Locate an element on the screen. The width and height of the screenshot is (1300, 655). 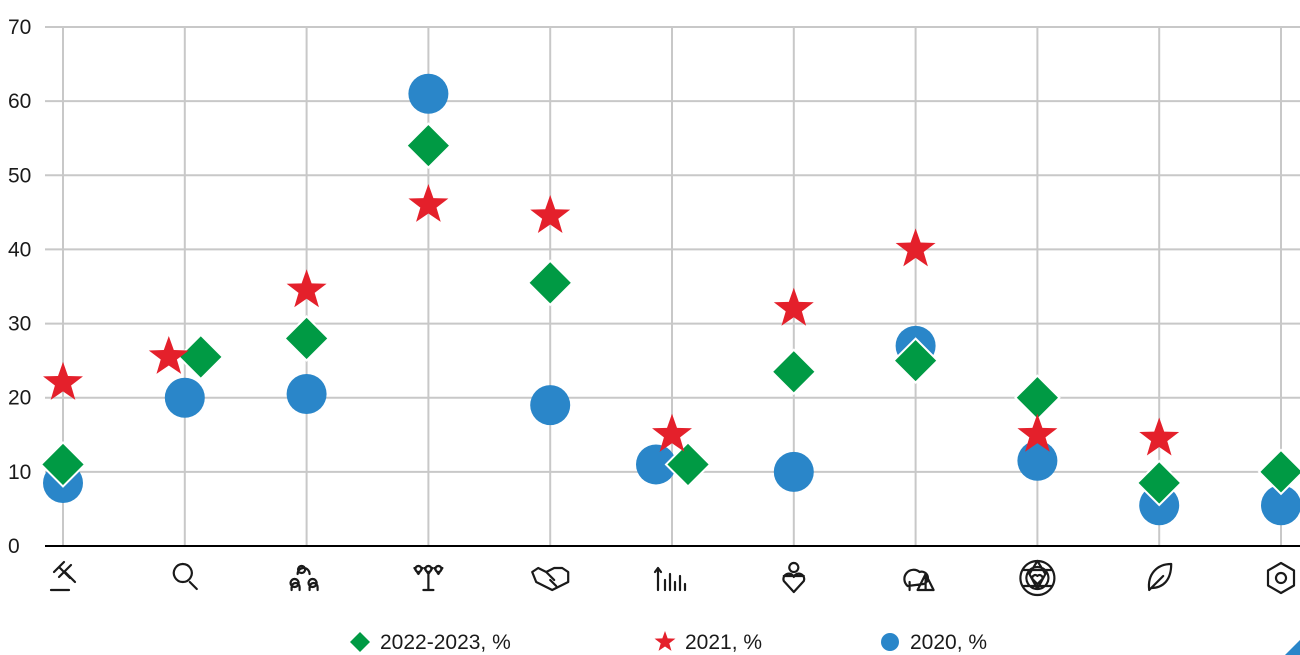
corner-decoration is located at coordinates (1292, 647).